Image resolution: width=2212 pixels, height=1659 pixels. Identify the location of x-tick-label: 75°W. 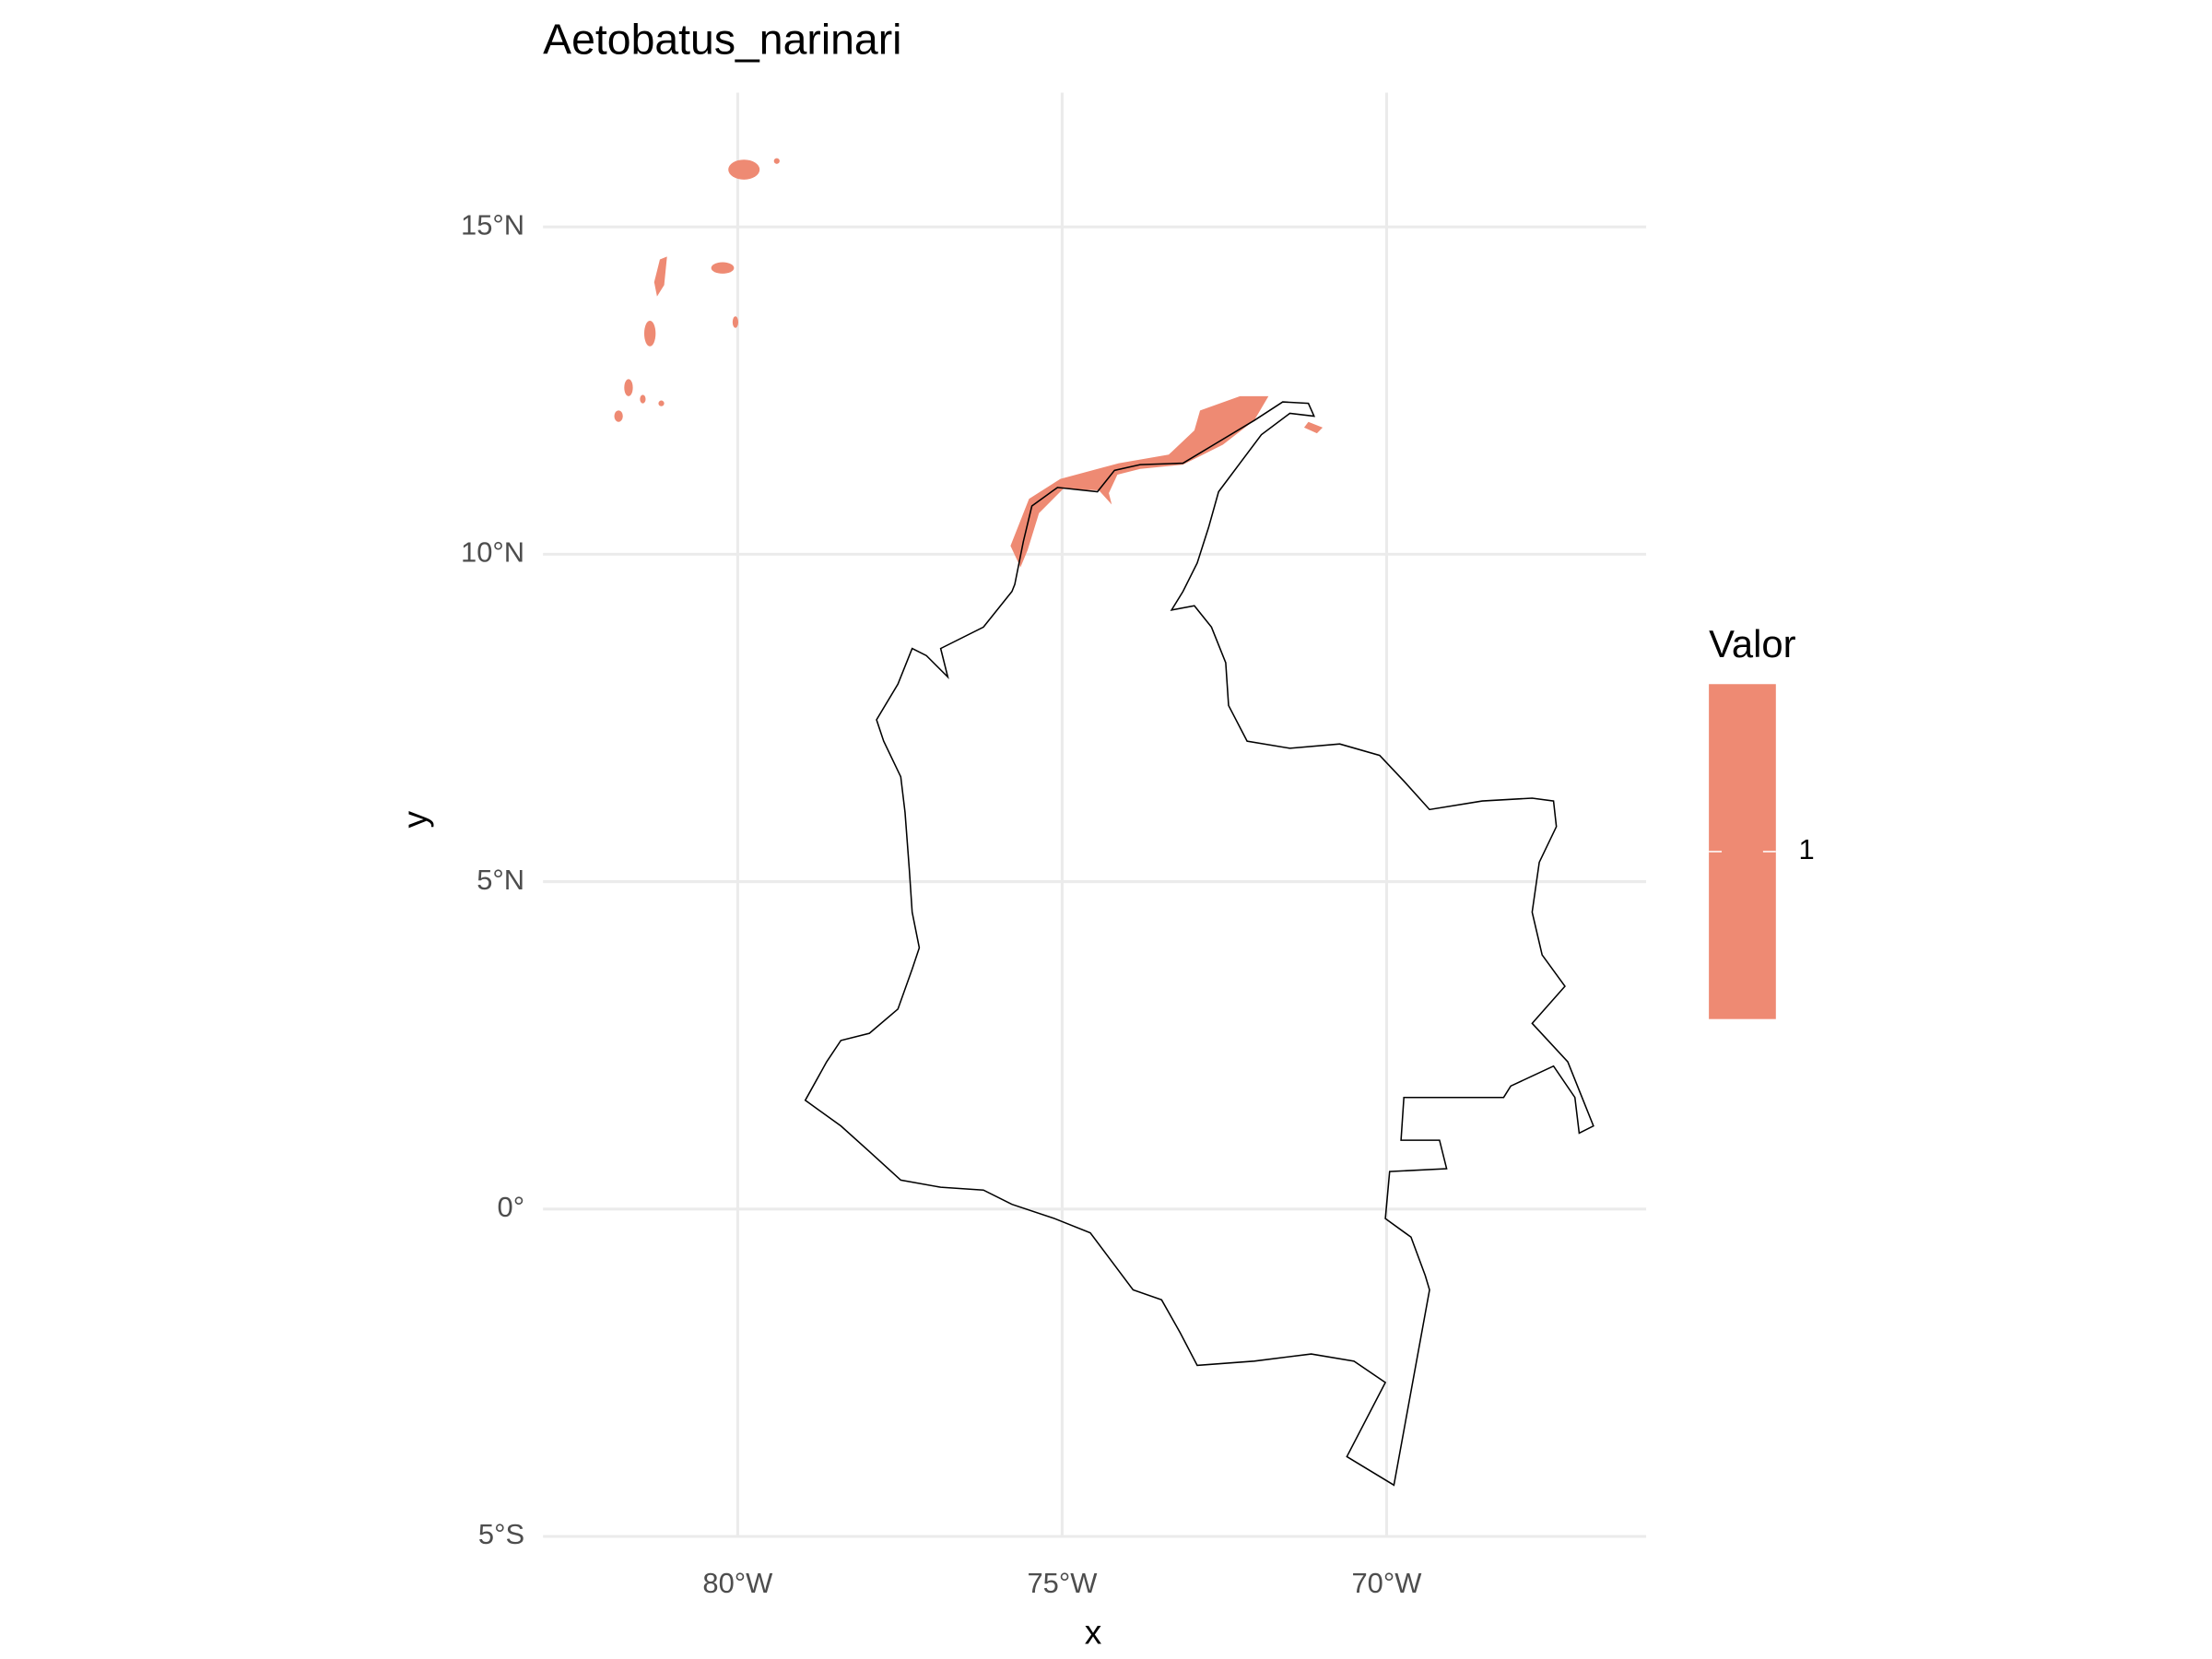
(1062, 1583).